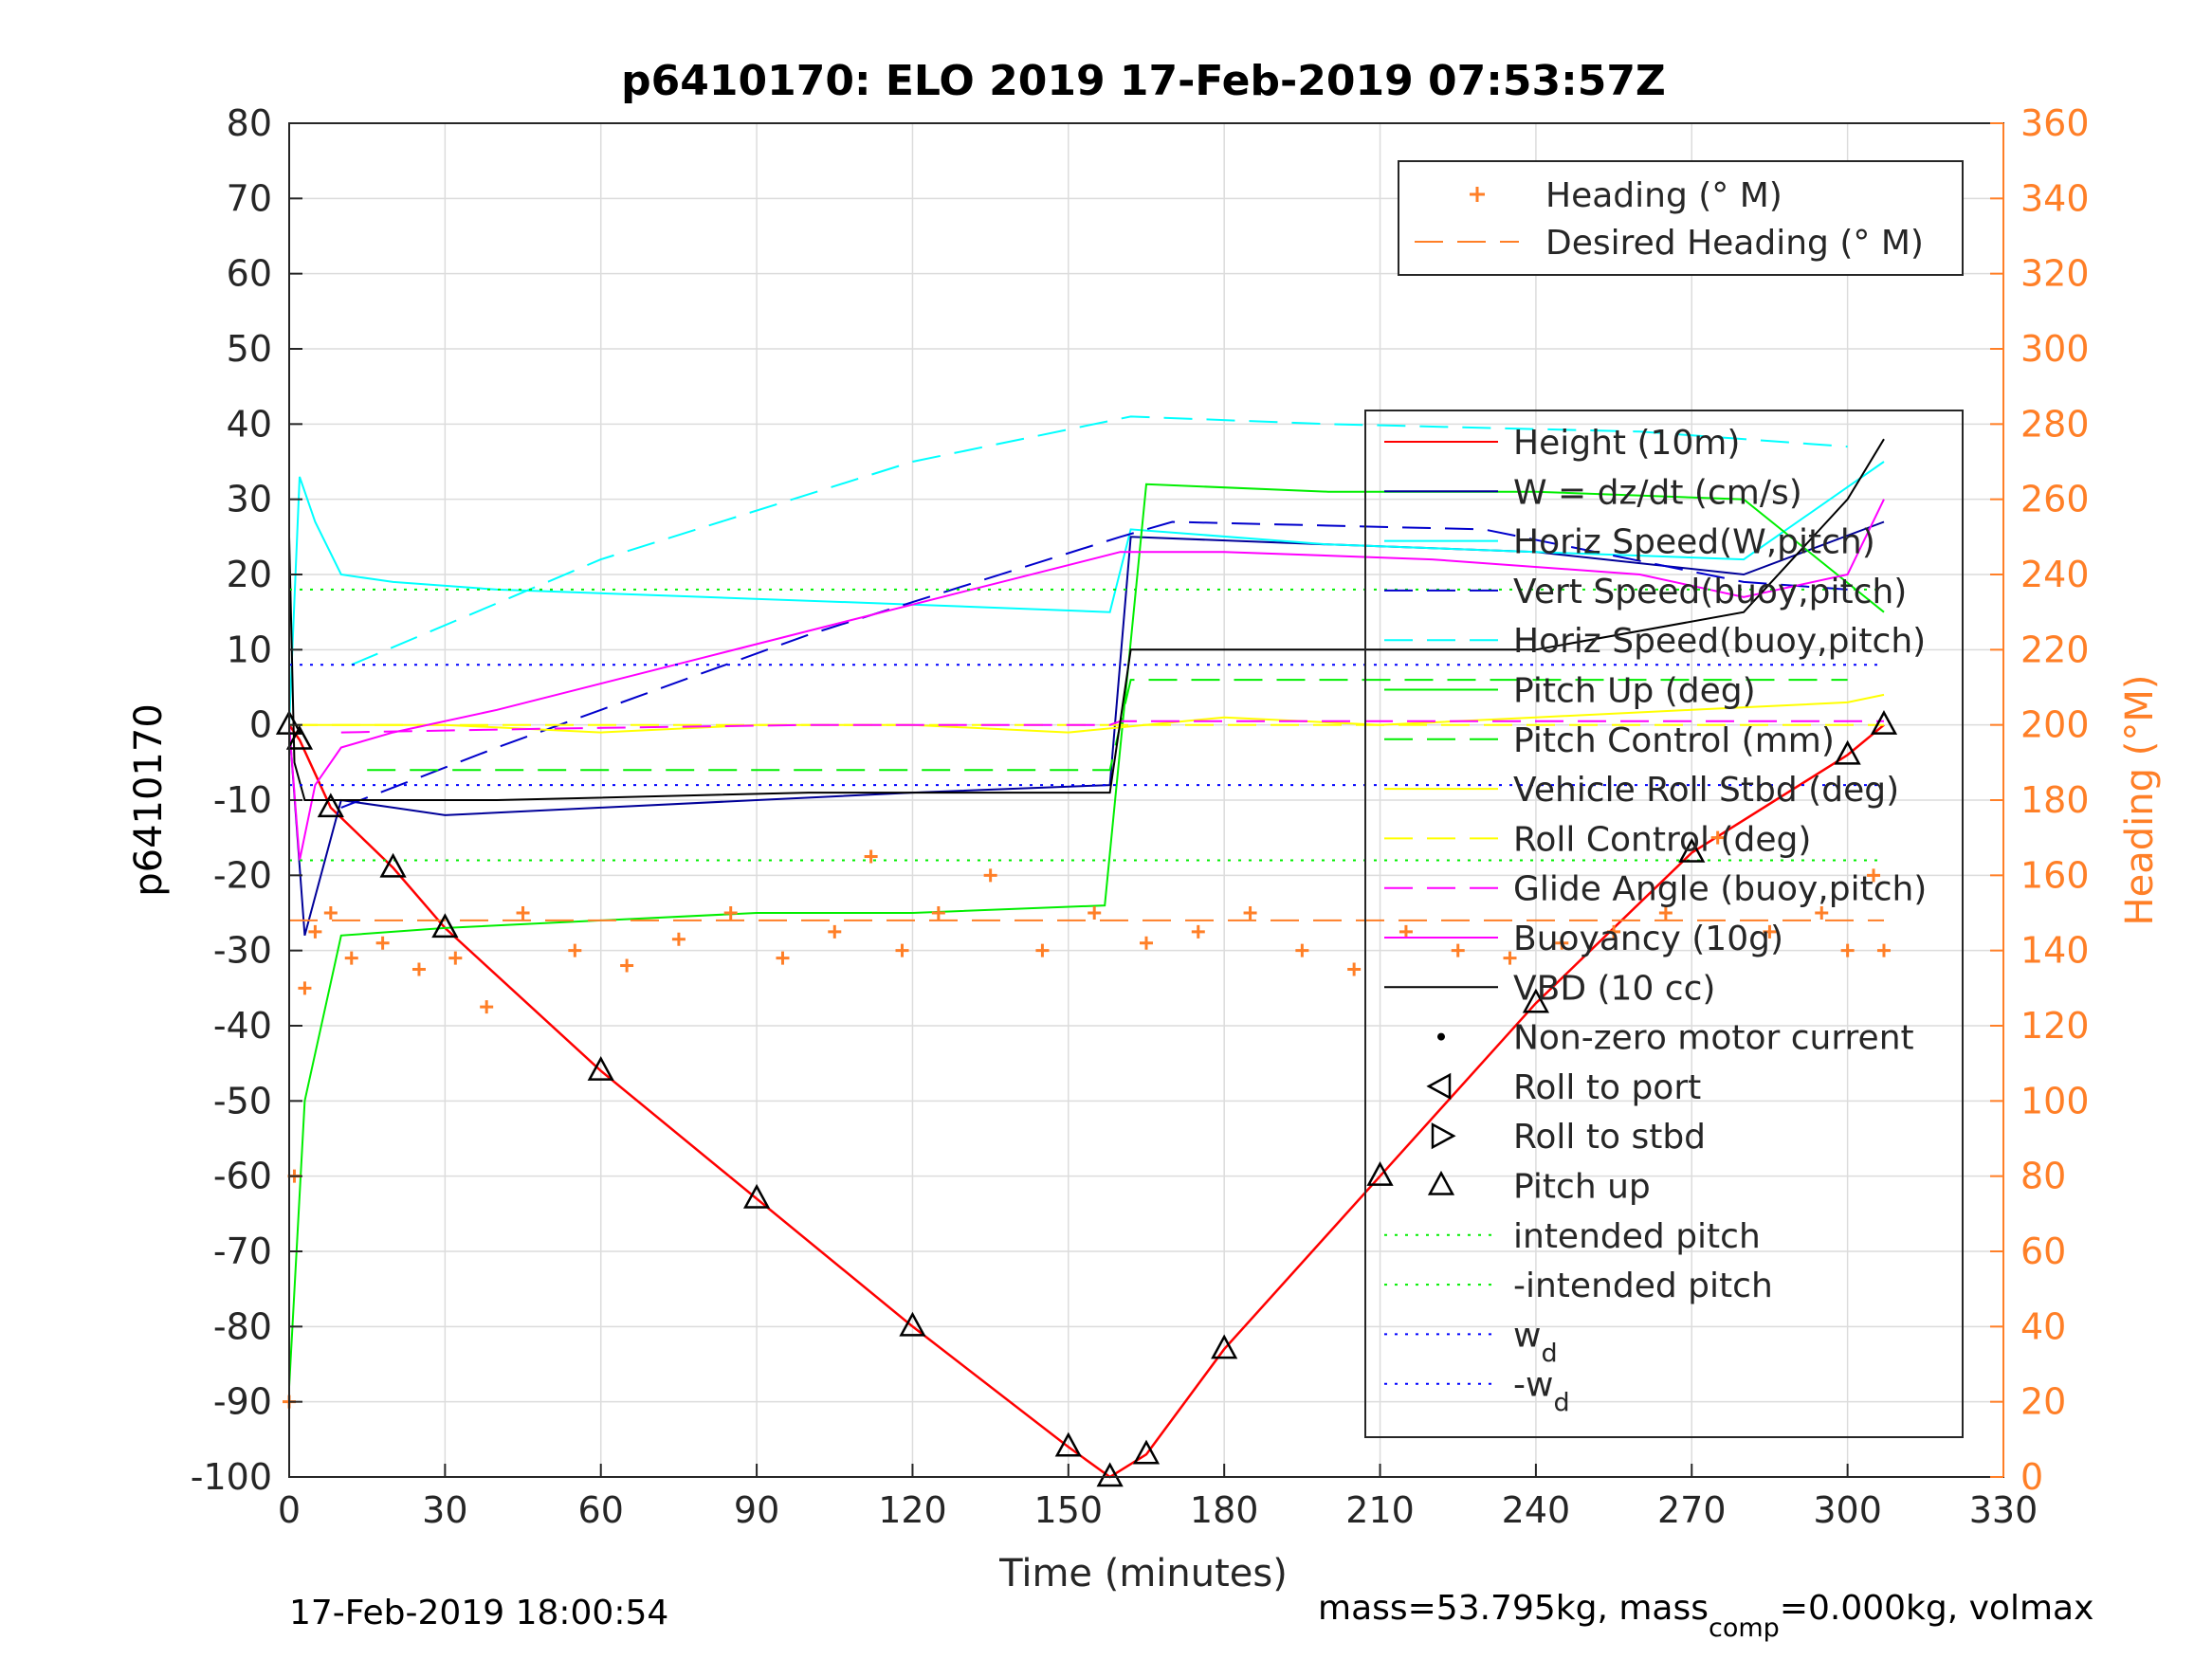 The image size is (2212, 1659). Describe the element at coordinates (242, 800) in the screenshot. I see `y-tick-label-left: -10` at that location.